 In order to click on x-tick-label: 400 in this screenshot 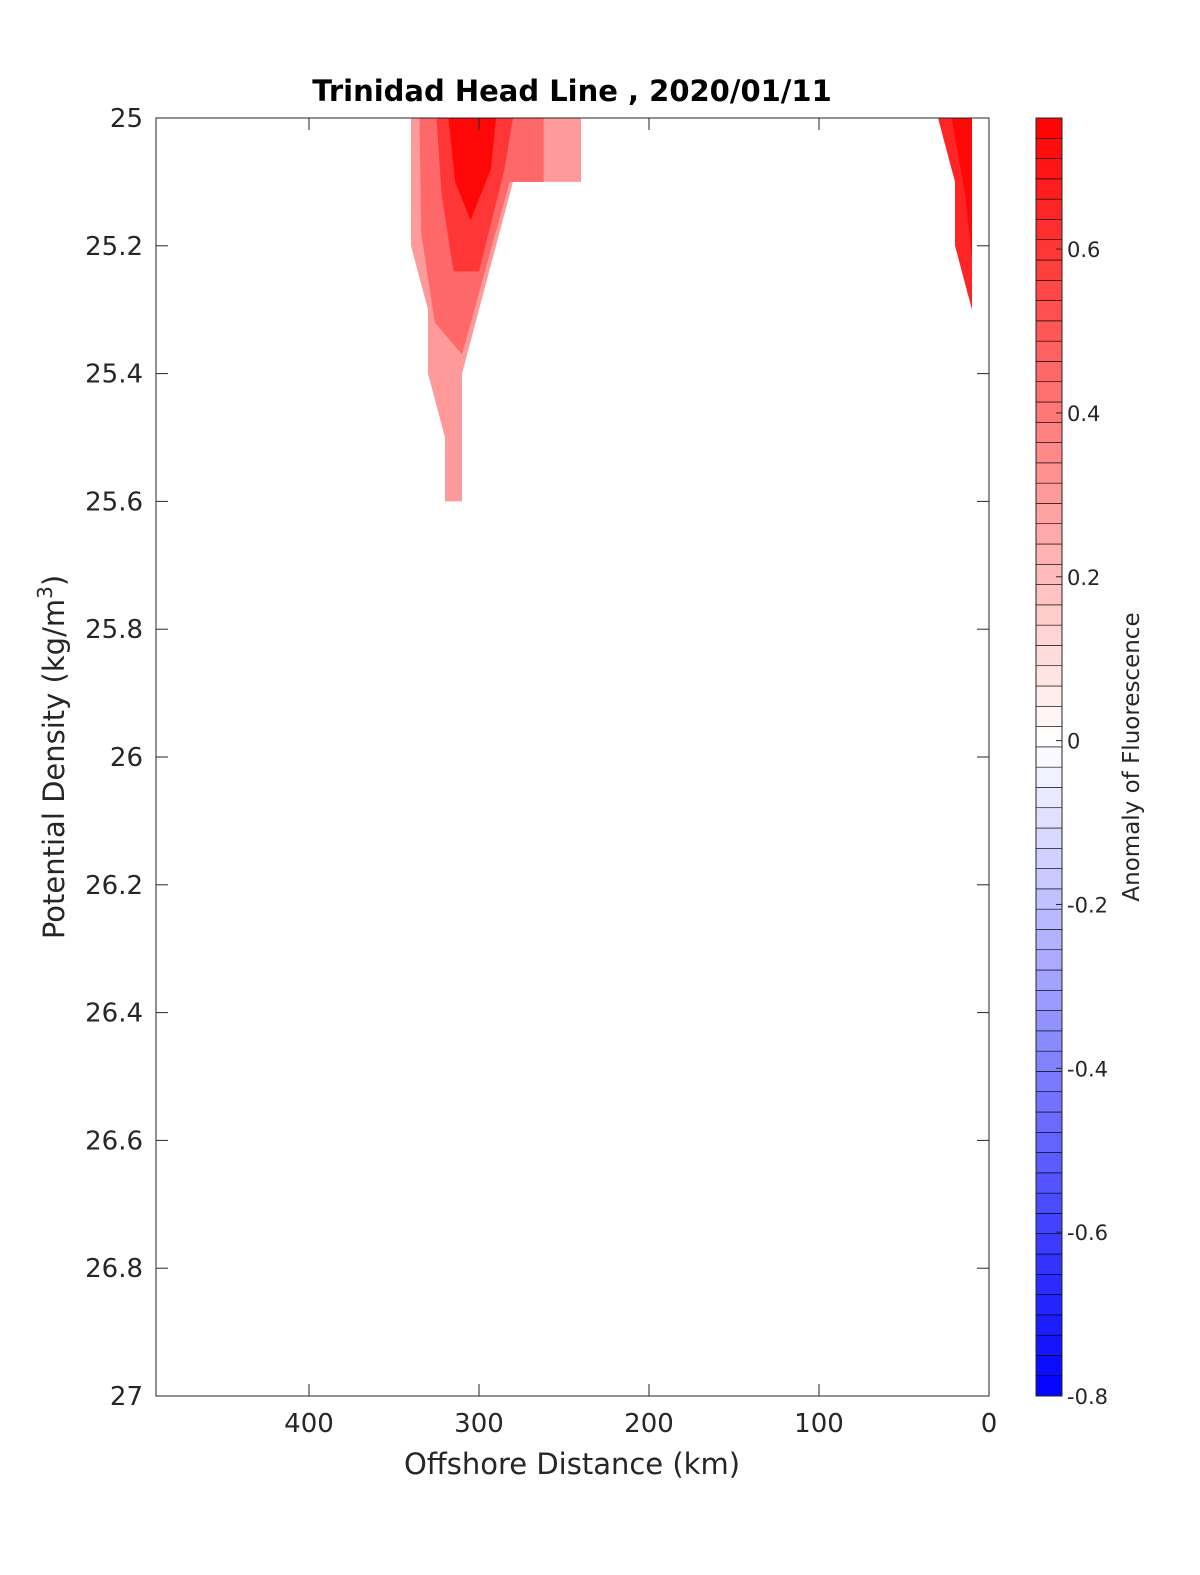, I will do `click(309, 1424)`.